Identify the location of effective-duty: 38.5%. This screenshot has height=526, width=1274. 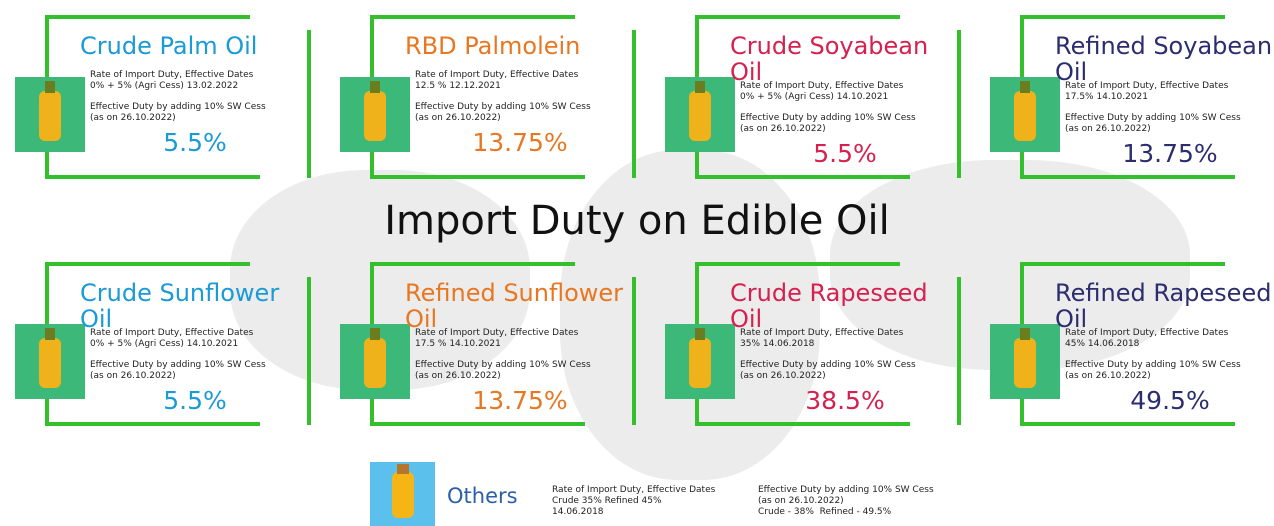
(845, 400).